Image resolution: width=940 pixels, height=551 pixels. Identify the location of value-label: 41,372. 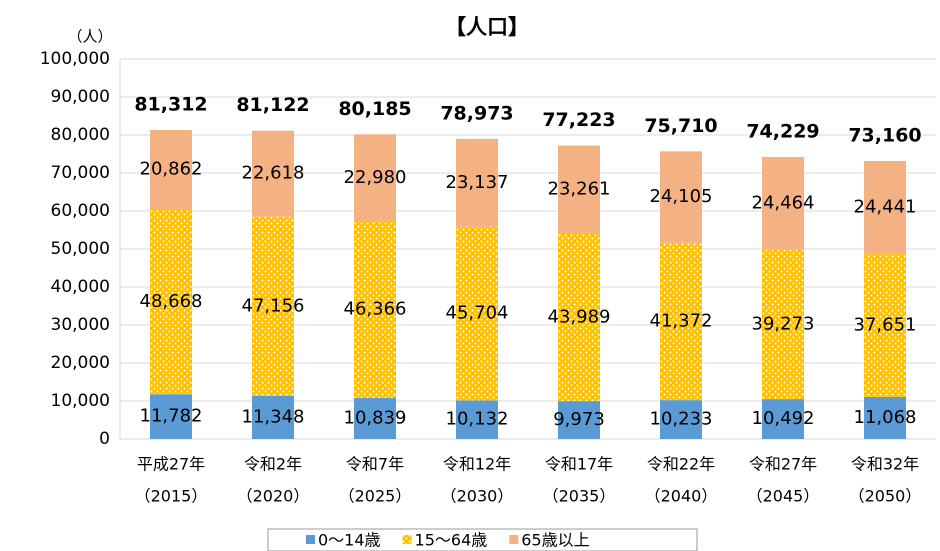
(681, 321).